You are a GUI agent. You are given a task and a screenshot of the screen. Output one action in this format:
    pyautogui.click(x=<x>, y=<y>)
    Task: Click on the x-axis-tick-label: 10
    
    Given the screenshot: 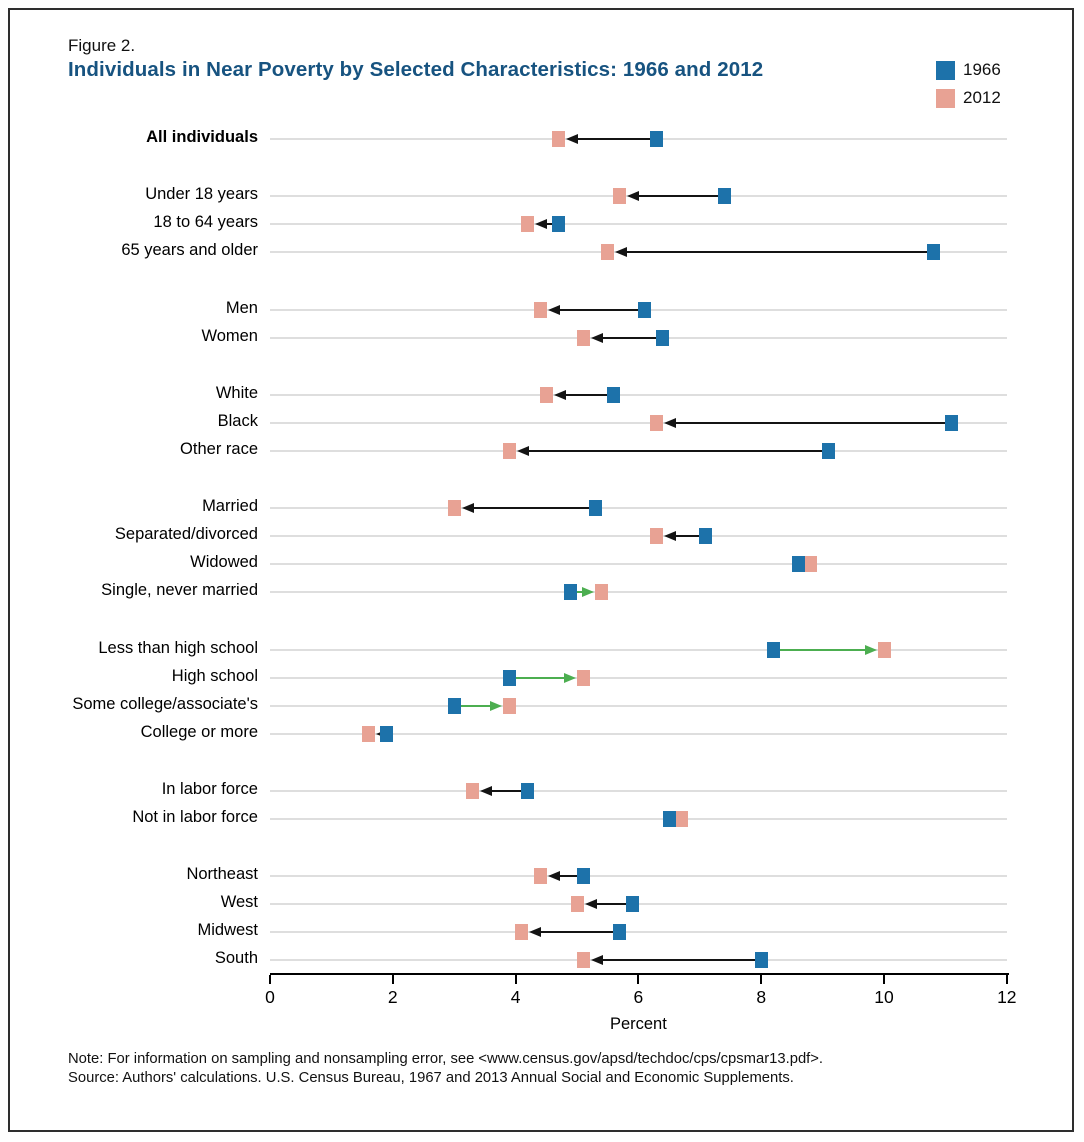 What is the action you would take?
    pyautogui.click(x=884, y=997)
    